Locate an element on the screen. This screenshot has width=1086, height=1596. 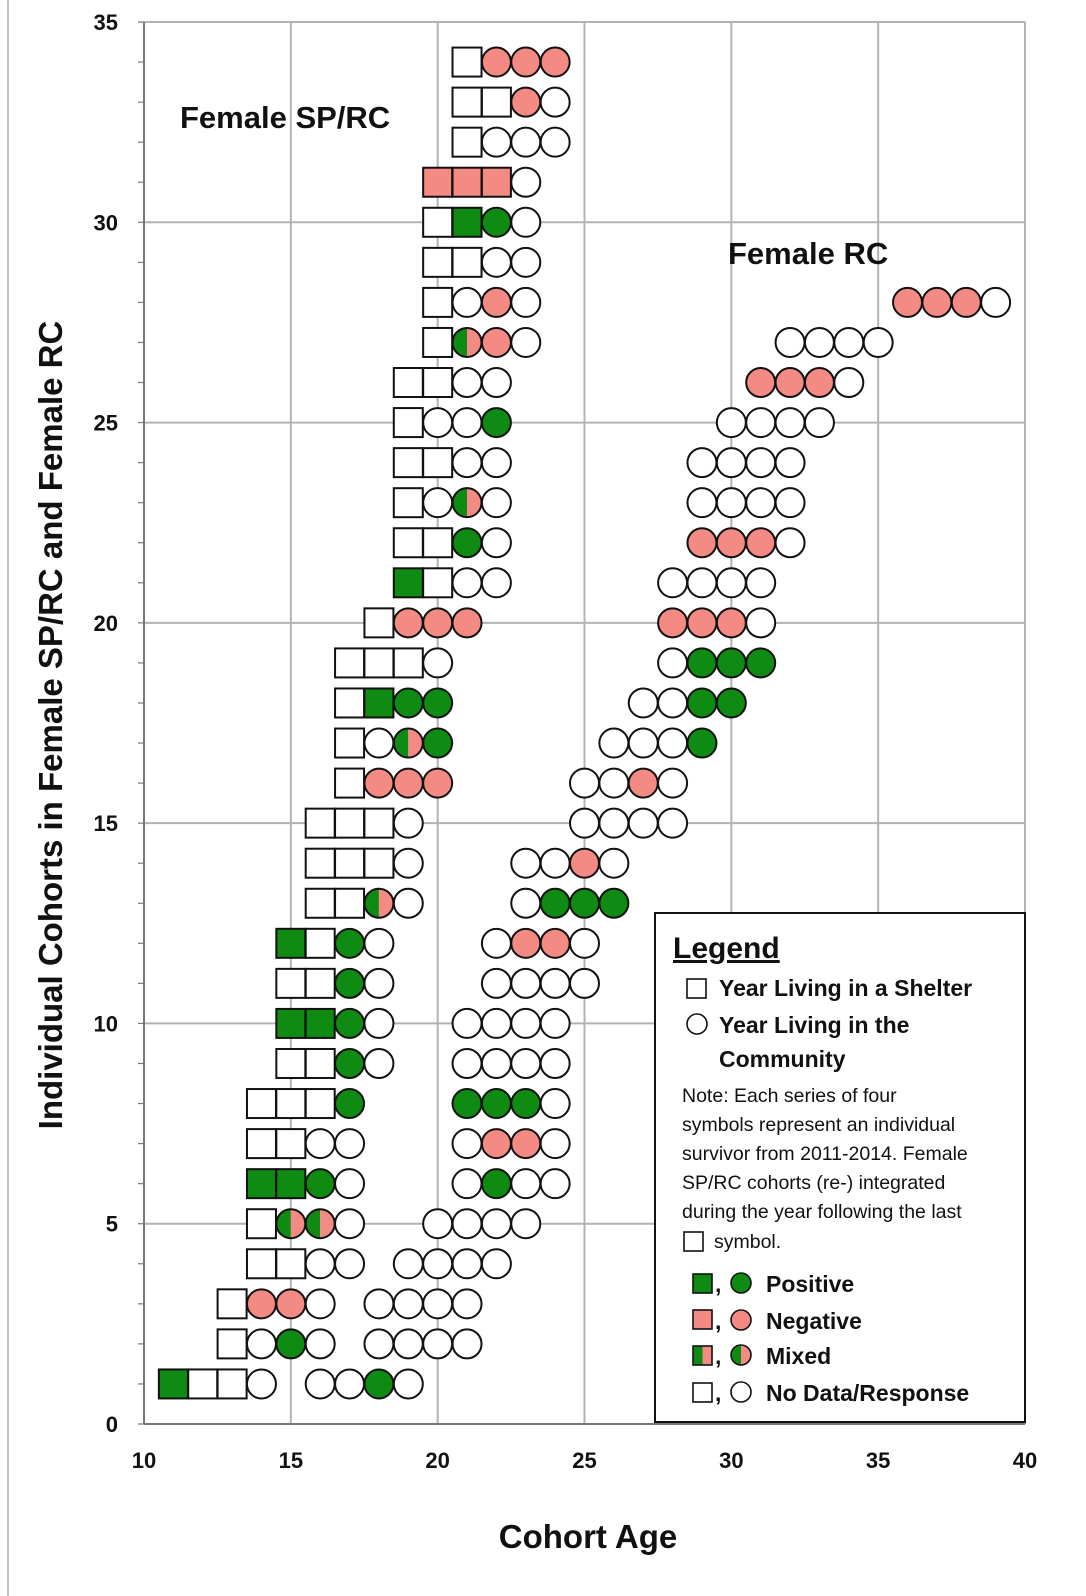
legend-mixed-square-icon-green is located at coordinates (698, 1355).